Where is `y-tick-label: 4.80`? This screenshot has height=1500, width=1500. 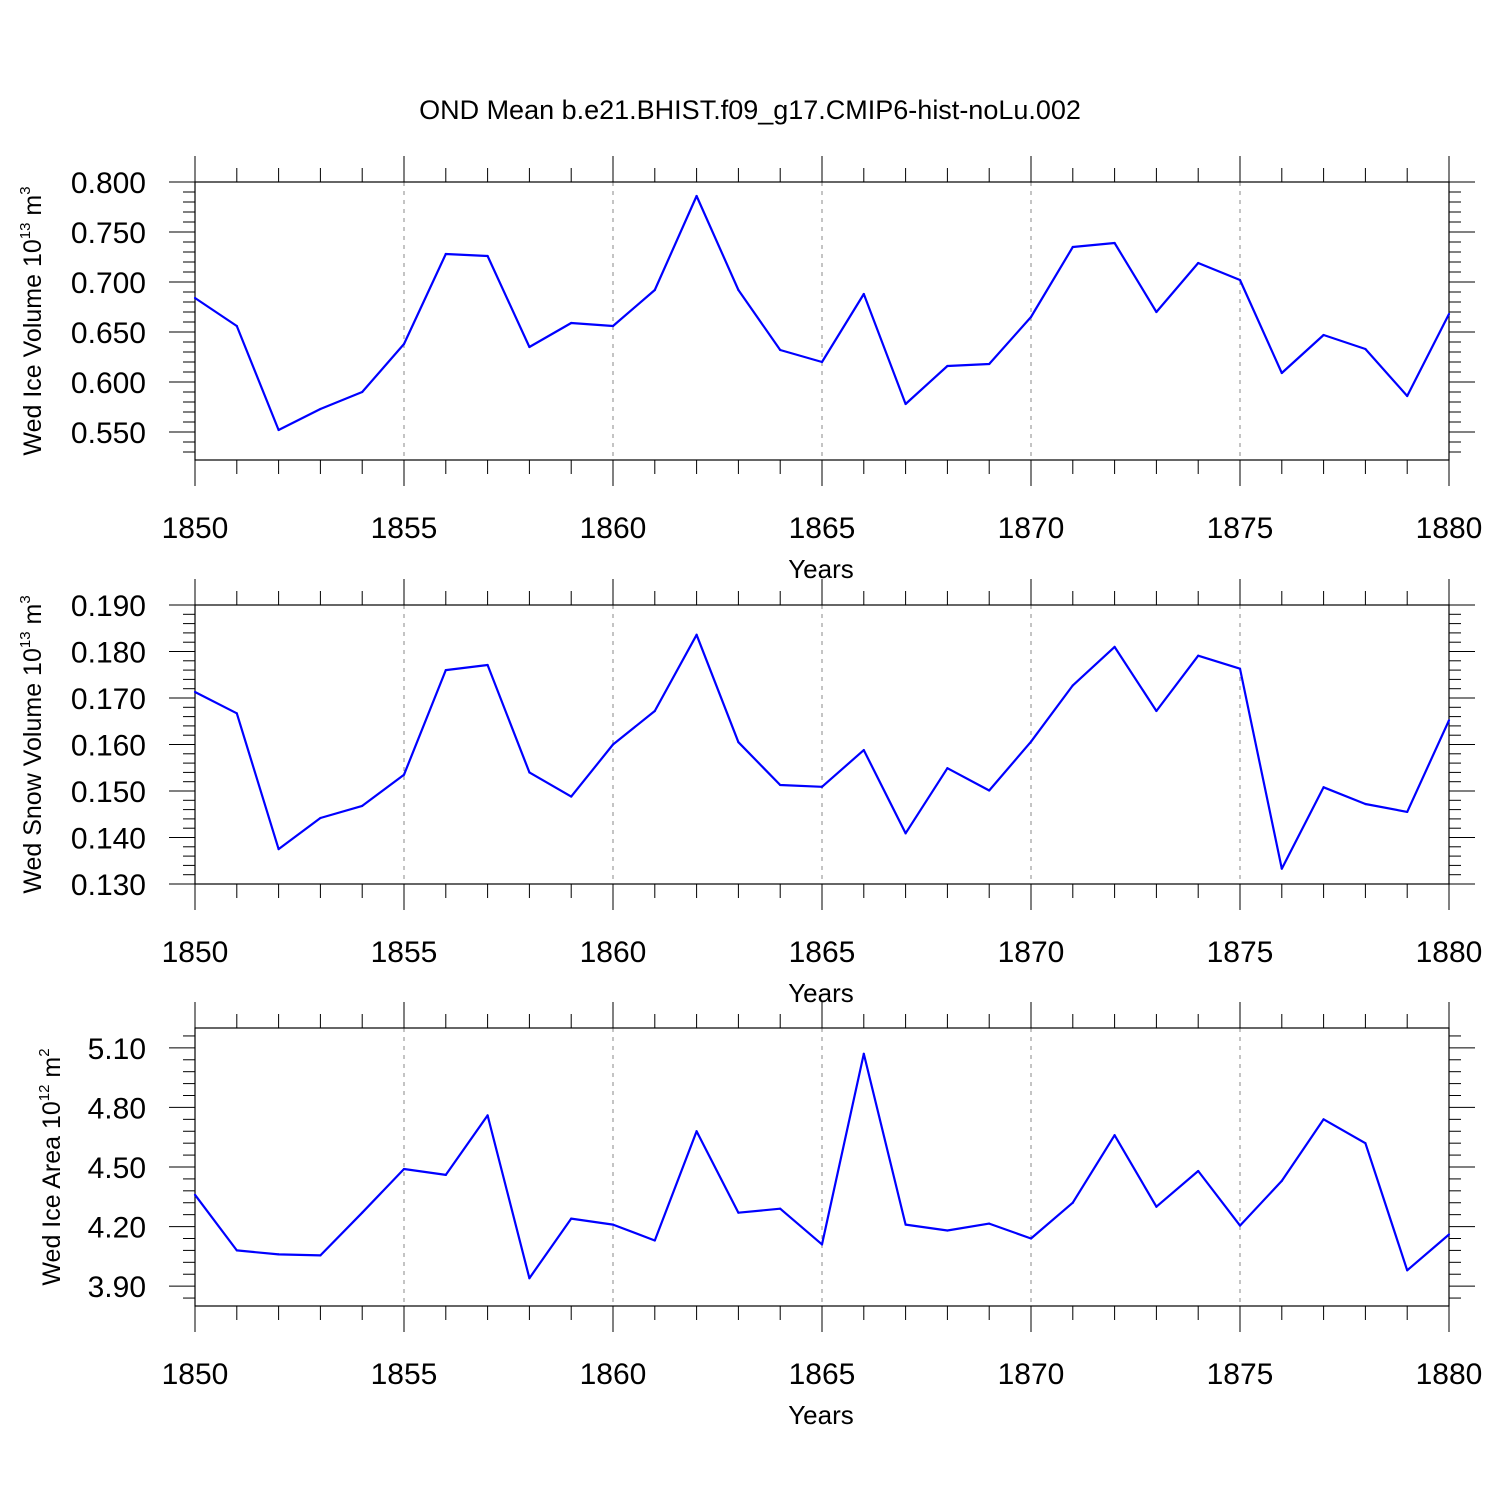
y-tick-label: 4.80 is located at coordinates (117, 1108).